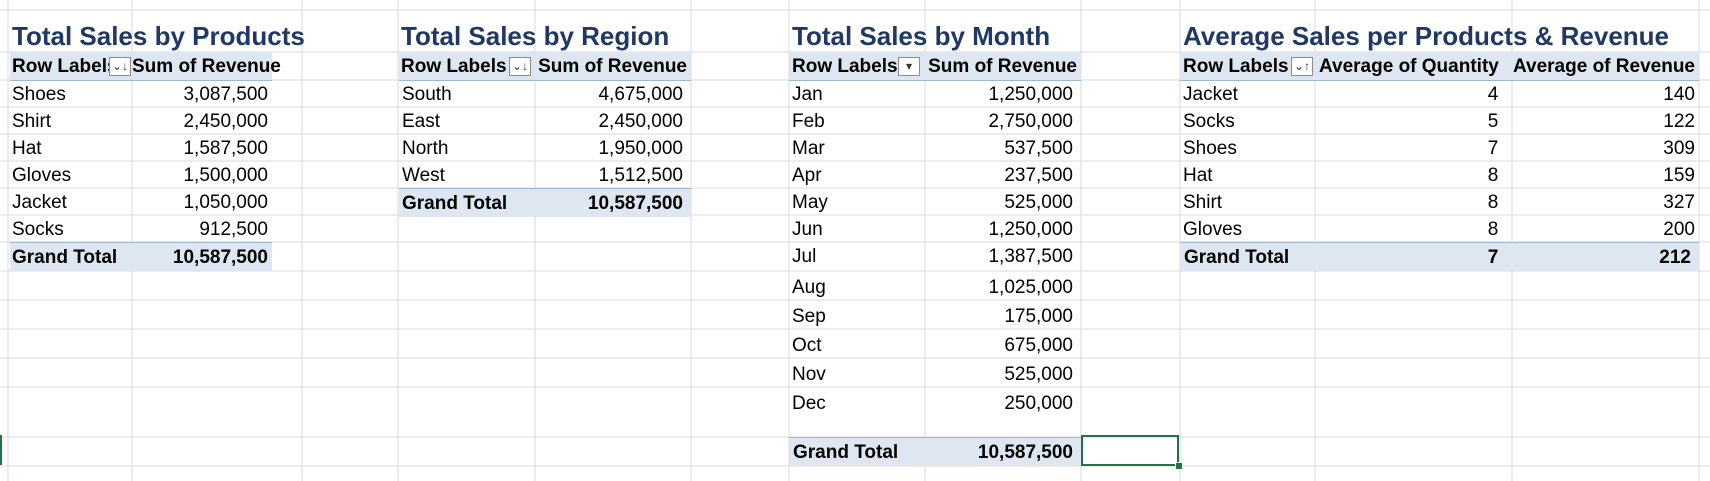  What do you see at coordinates (39, 202) in the screenshot?
I see `products-row-label: Jacket` at bounding box center [39, 202].